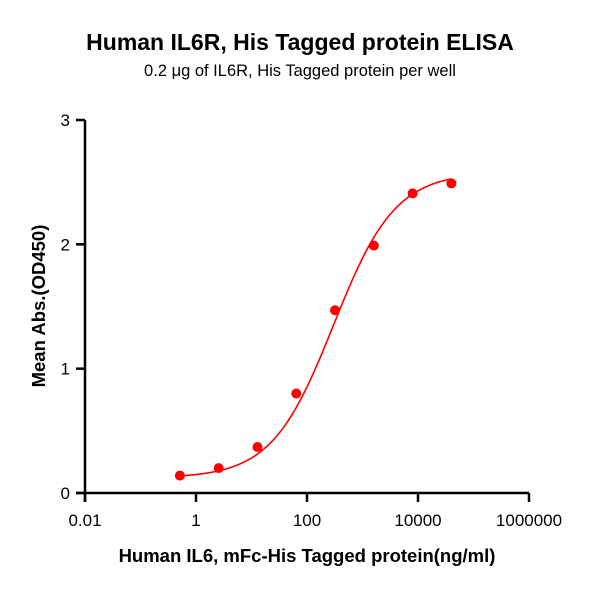  Describe the element at coordinates (417, 520) in the screenshot. I see `x-tick-label: 10000` at that location.